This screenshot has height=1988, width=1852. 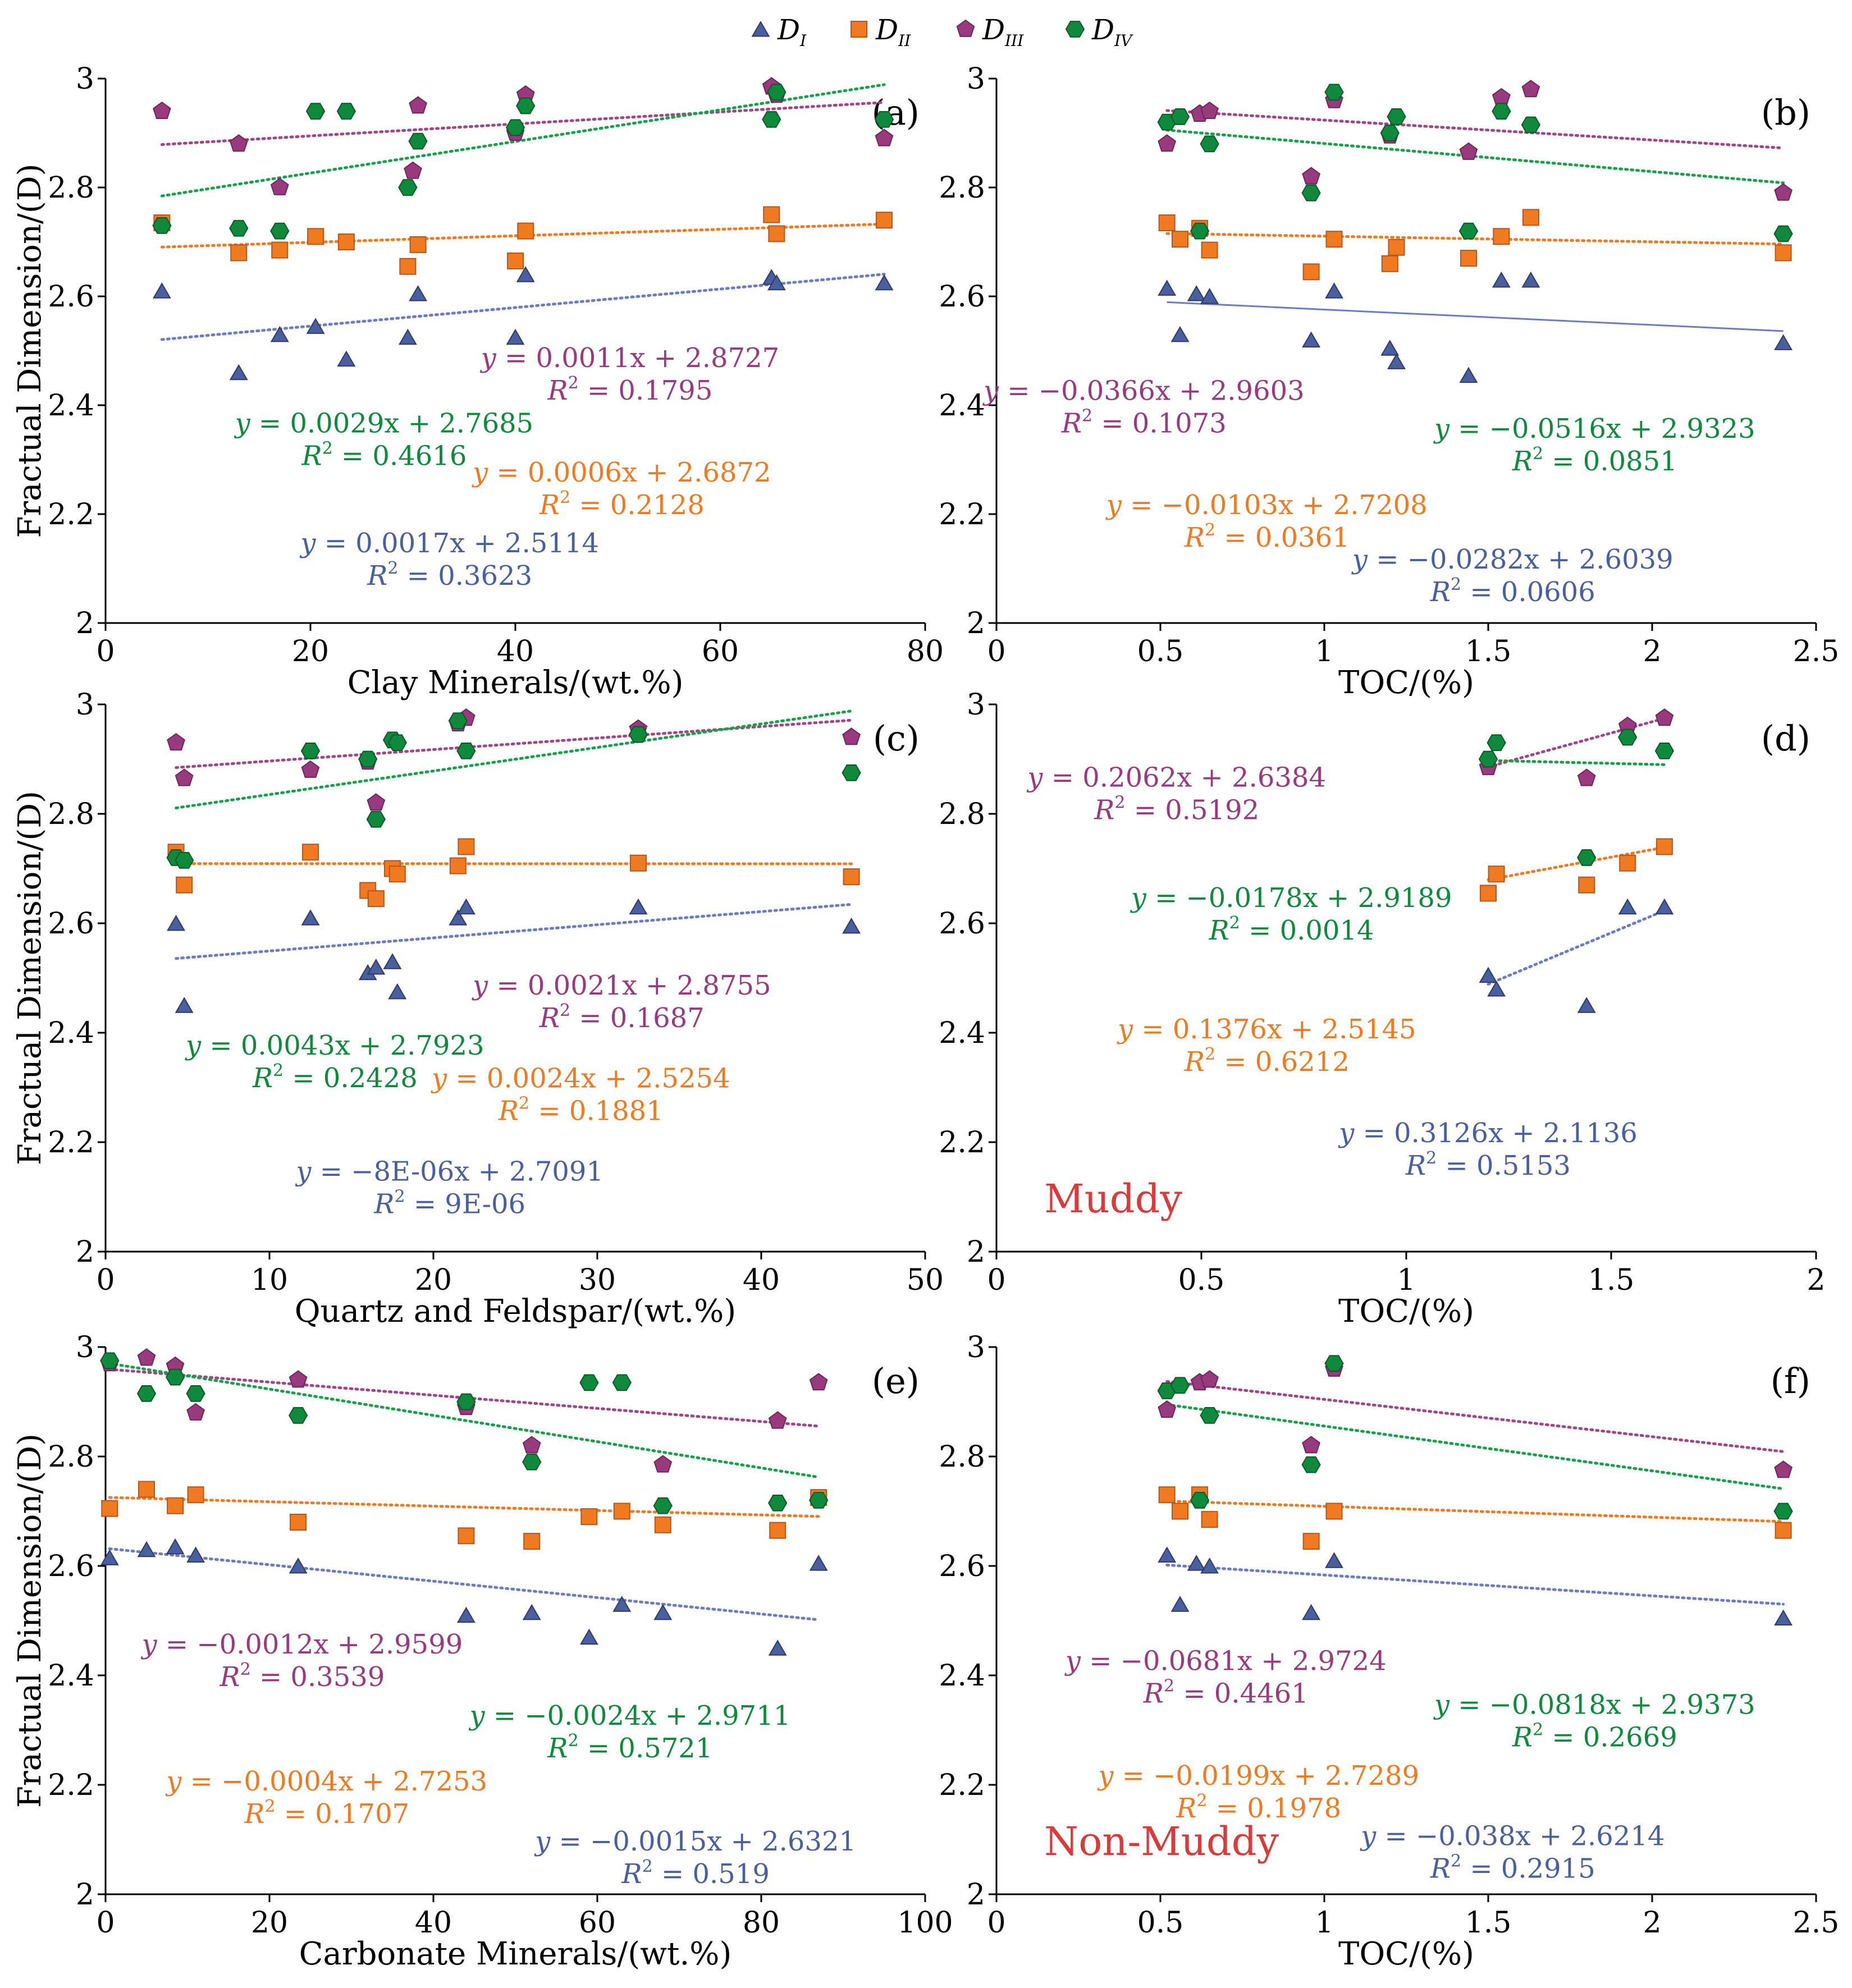 What do you see at coordinates (1513, 1867) in the screenshot?
I see `r2-text: R2 = 0.2915` at bounding box center [1513, 1867].